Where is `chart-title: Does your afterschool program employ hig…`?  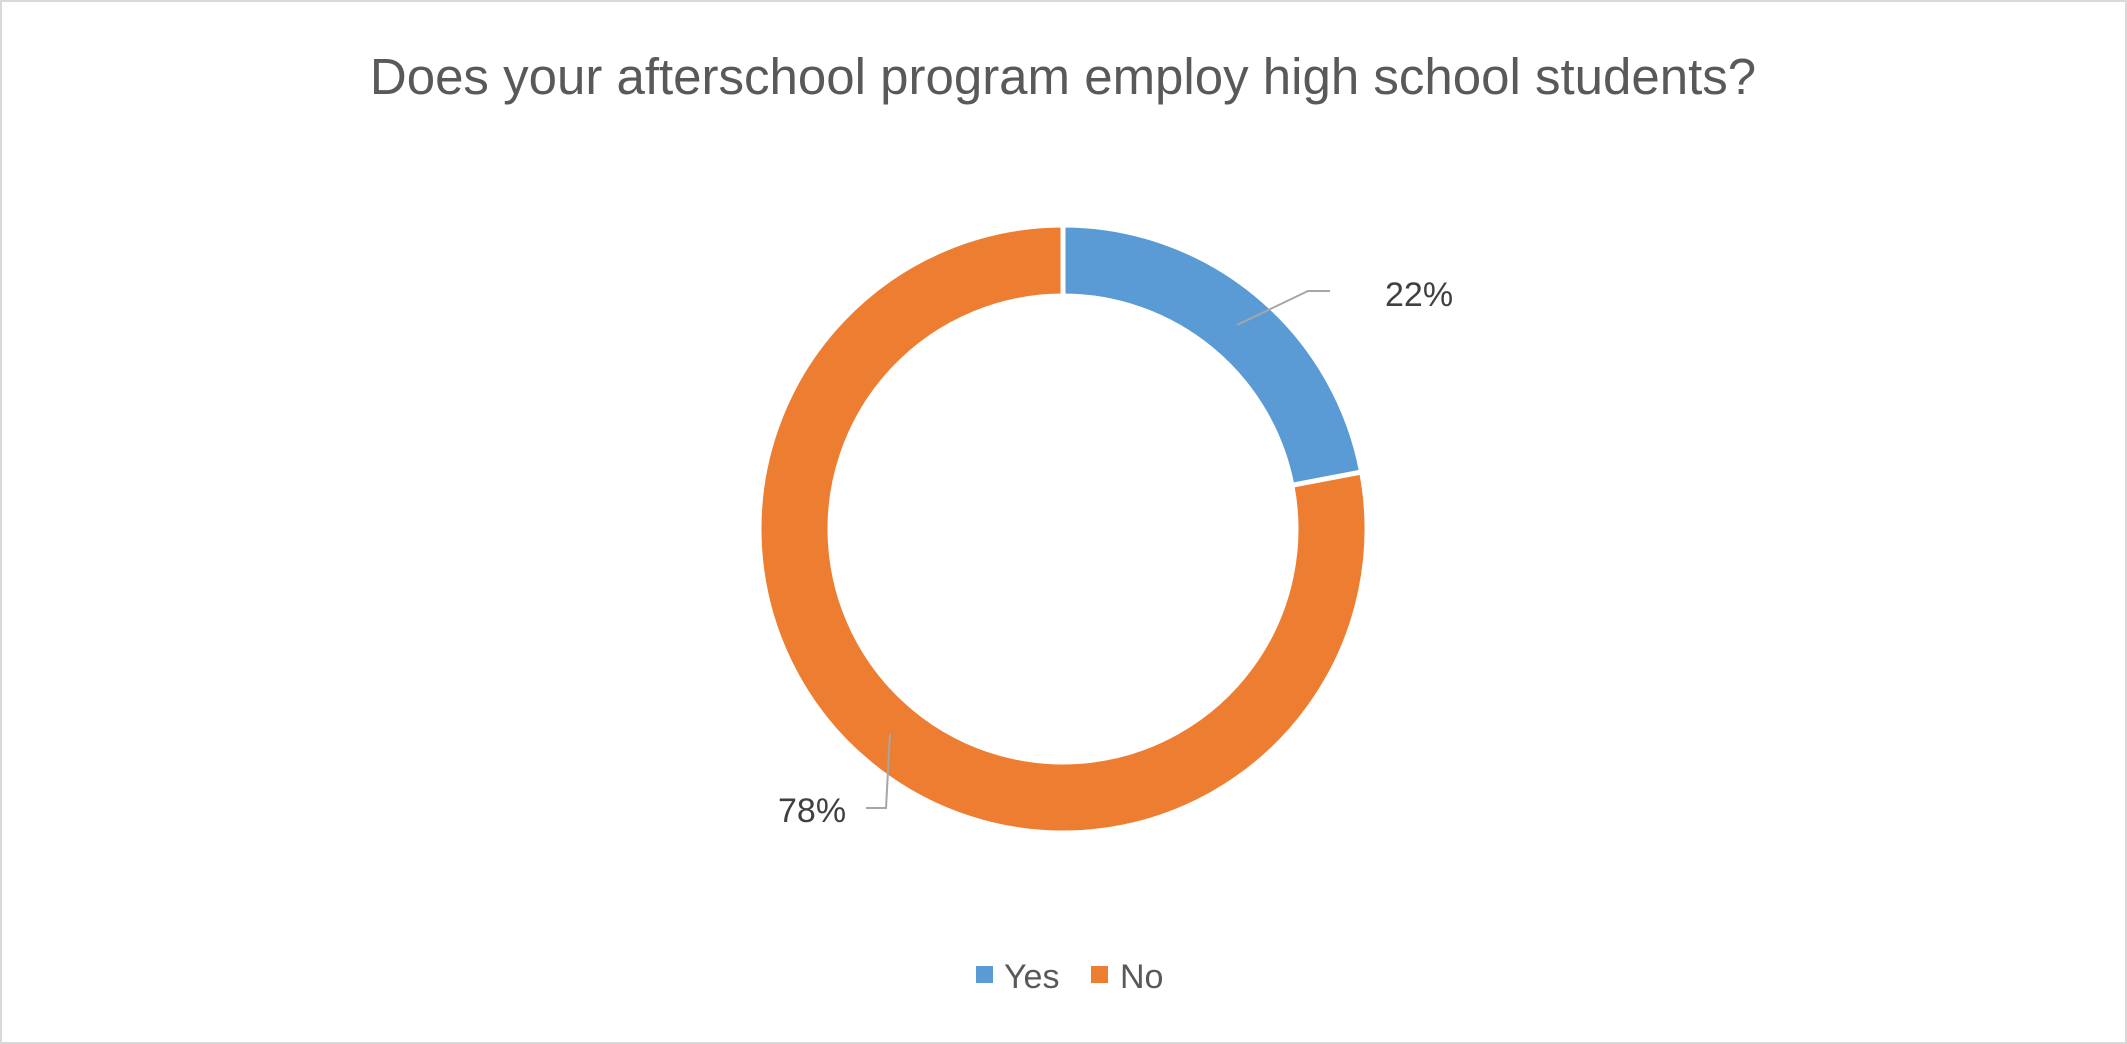
chart-title: Does your afterschool program employ hig… is located at coordinates (1063, 76).